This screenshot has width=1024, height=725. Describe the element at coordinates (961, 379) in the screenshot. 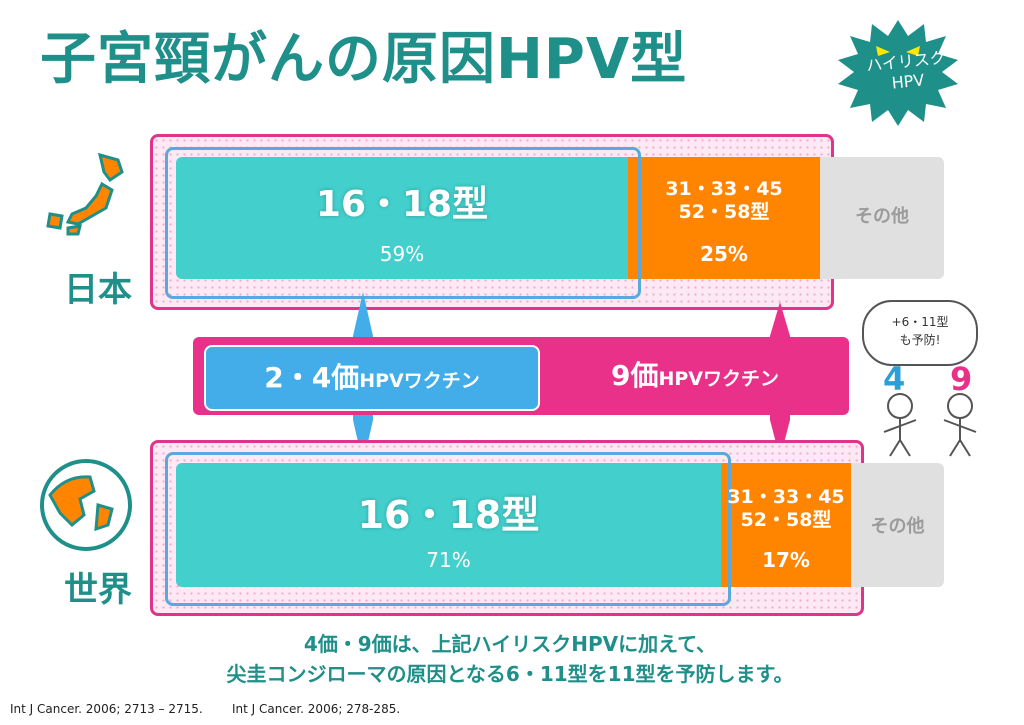

I see `character-9-number: 9` at that location.